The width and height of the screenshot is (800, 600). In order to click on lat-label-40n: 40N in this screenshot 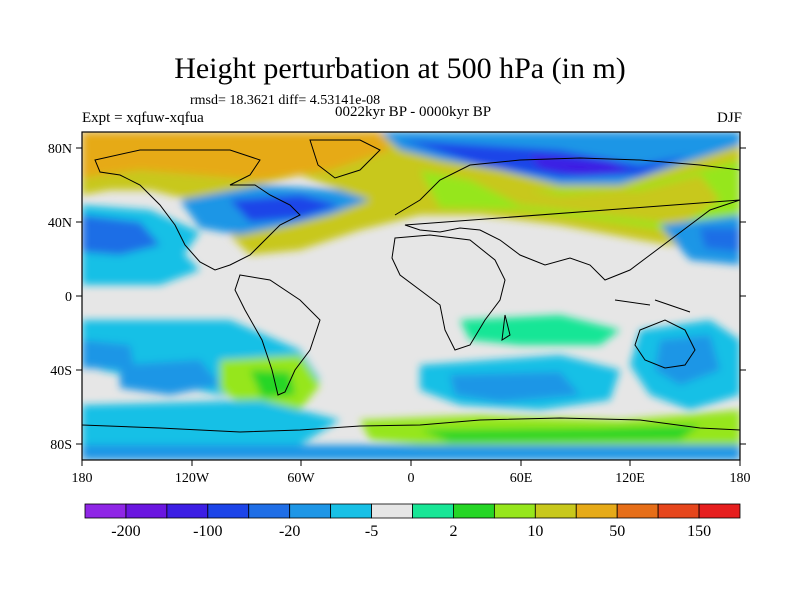, I will do `click(60, 223)`.